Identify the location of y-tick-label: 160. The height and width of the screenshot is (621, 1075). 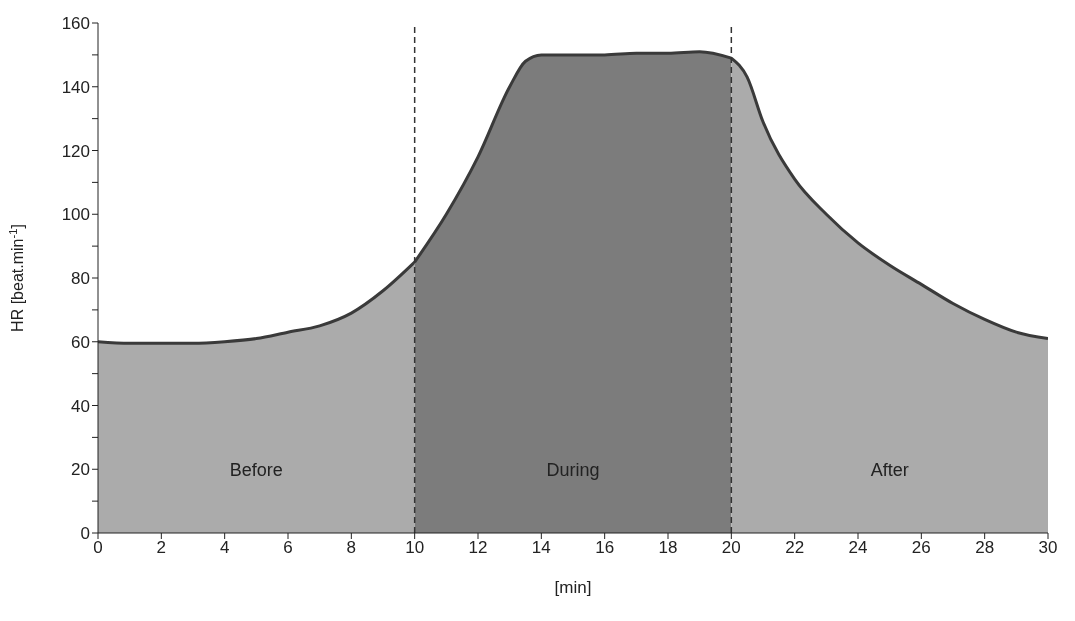
(75, 24).